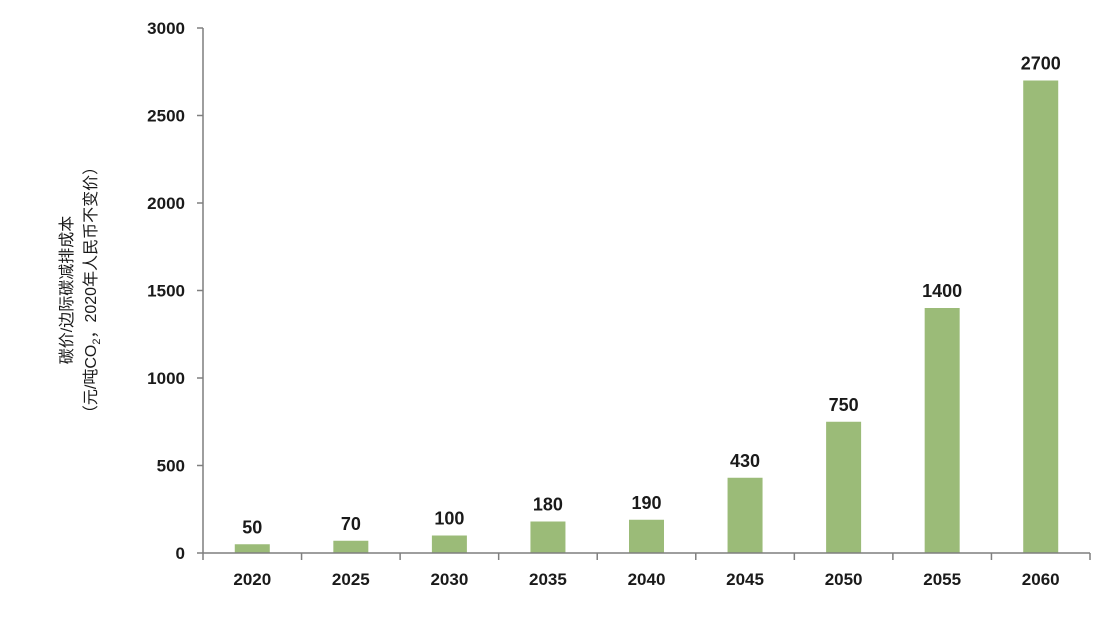 The height and width of the screenshot is (621, 1120). What do you see at coordinates (1041, 579) in the screenshot?
I see `x-tick-label: 2060` at bounding box center [1041, 579].